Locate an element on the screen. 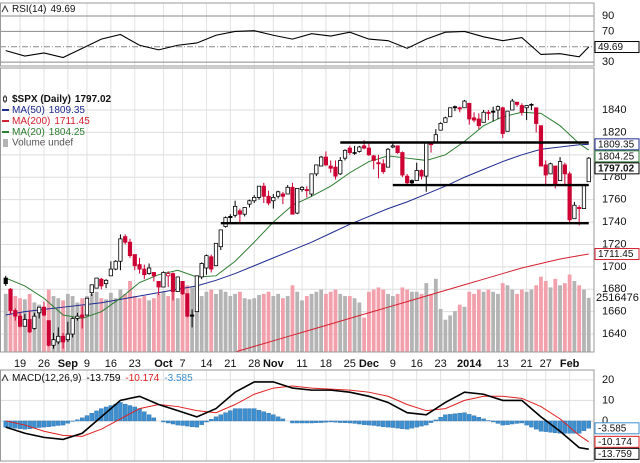 The width and height of the screenshot is (640, 463). legend-value: -3.585 is located at coordinates (178, 378).